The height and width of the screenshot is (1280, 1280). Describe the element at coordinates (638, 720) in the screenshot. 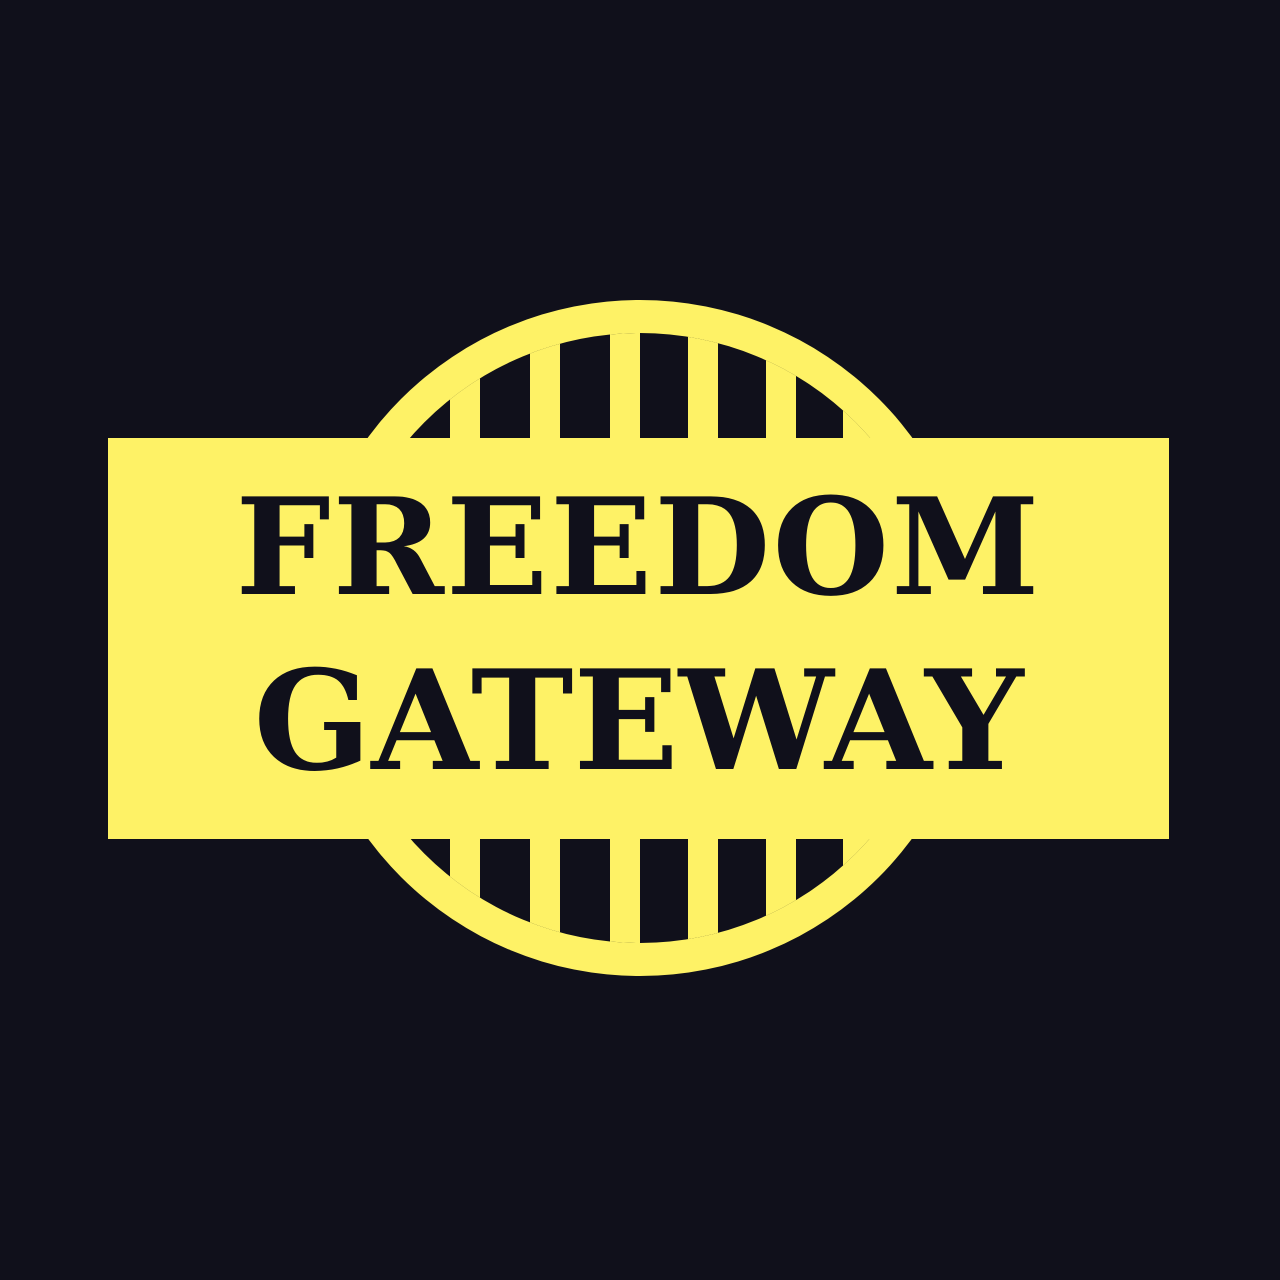

I see `logo-title-line2: GATEWAY` at that location.